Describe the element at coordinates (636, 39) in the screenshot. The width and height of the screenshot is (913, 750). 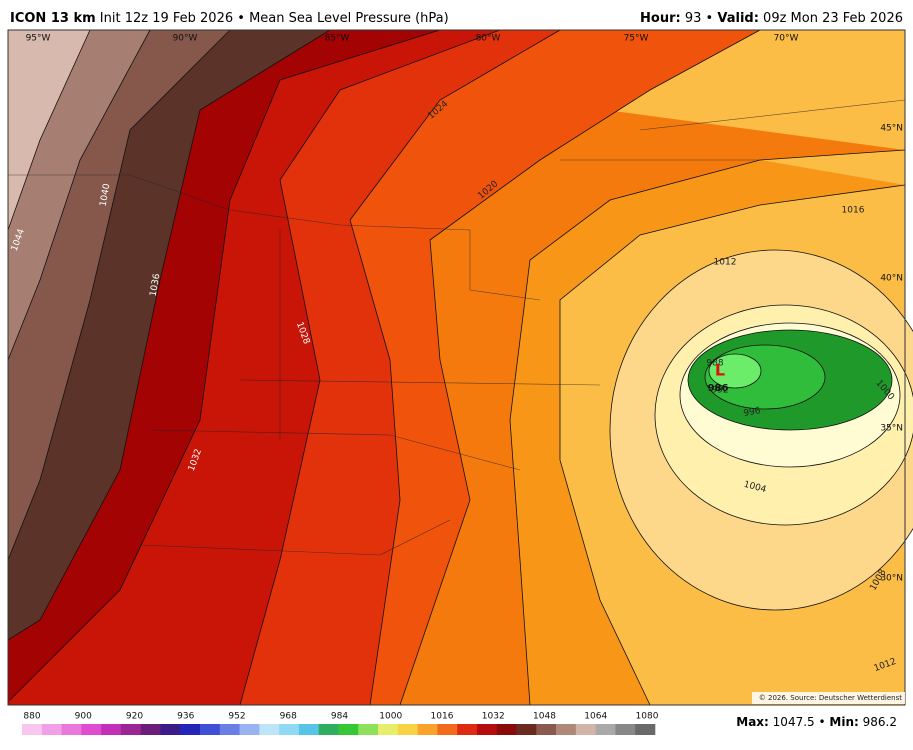
I see `longitude-label: 75°W` at that location.